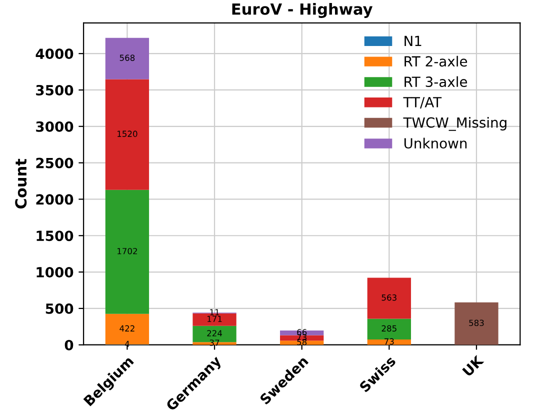 Image resolution: width=539 pixels, height=418 pixels. What do you see at coordinates (55, 199) in the screenshot?
I see `y-tick-label: 2000` at bounding box center [55, 199].